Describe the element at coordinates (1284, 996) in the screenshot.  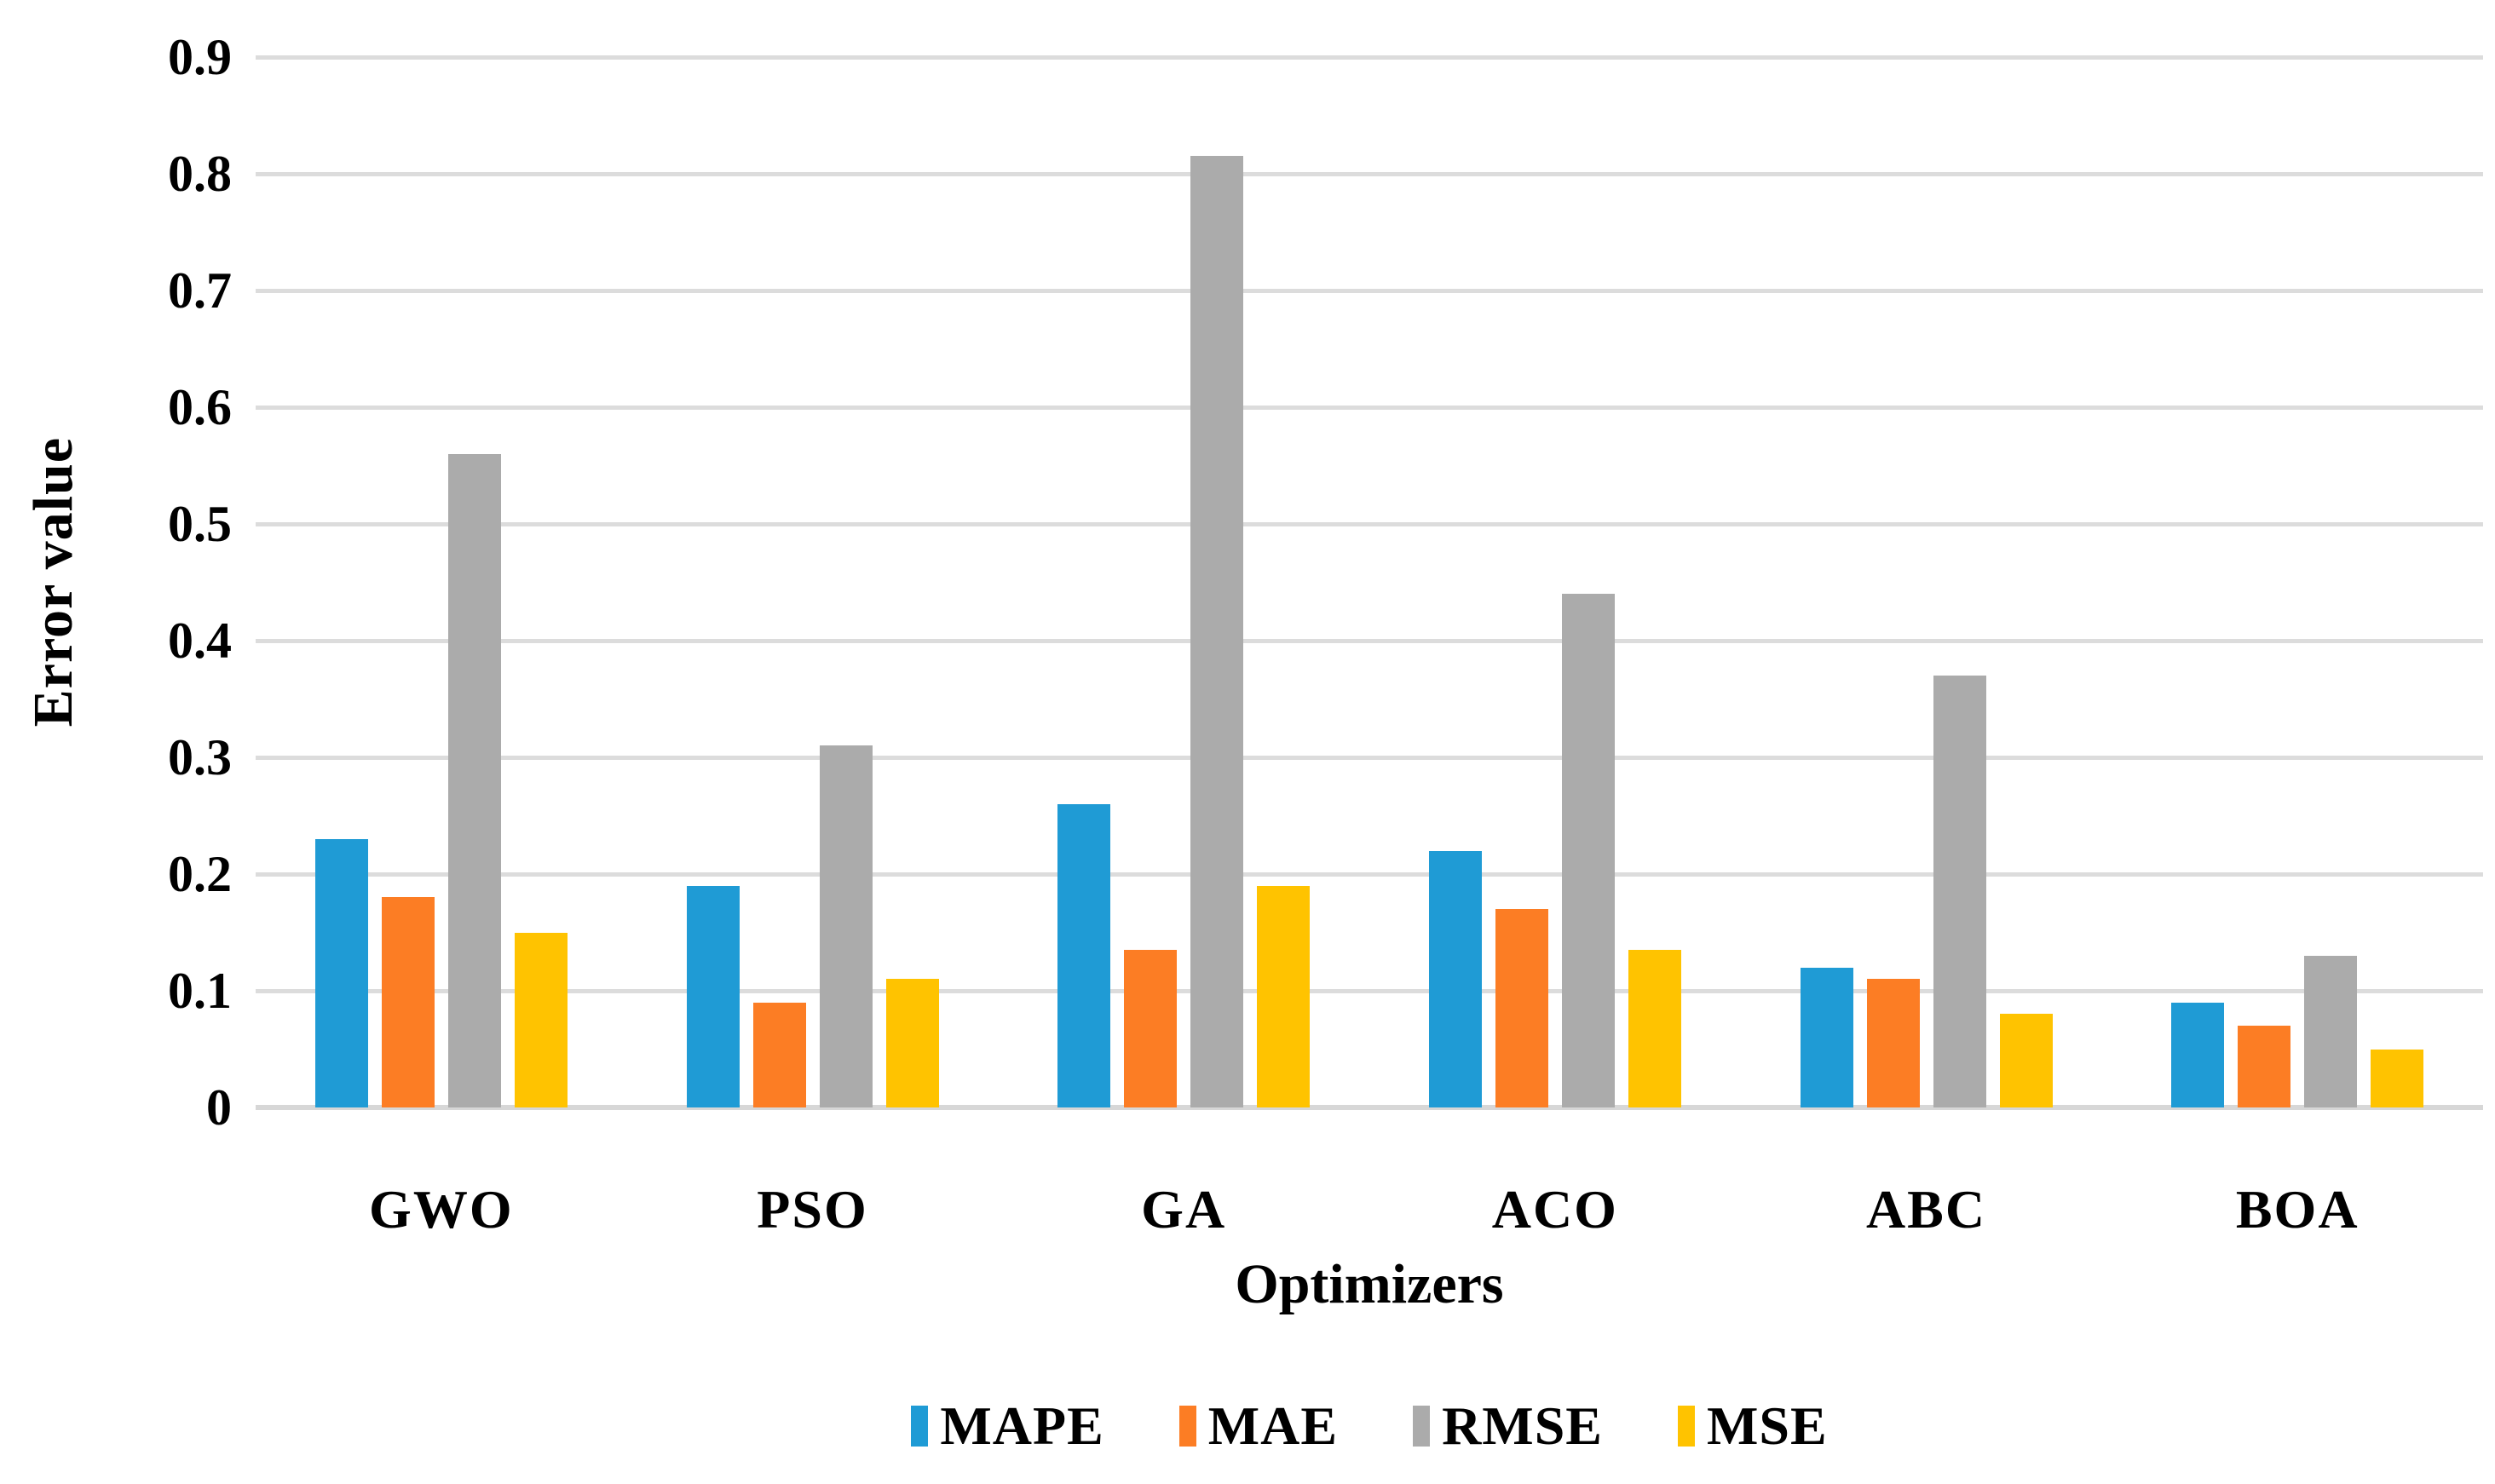
I see `bar-mse-ga` at that location.